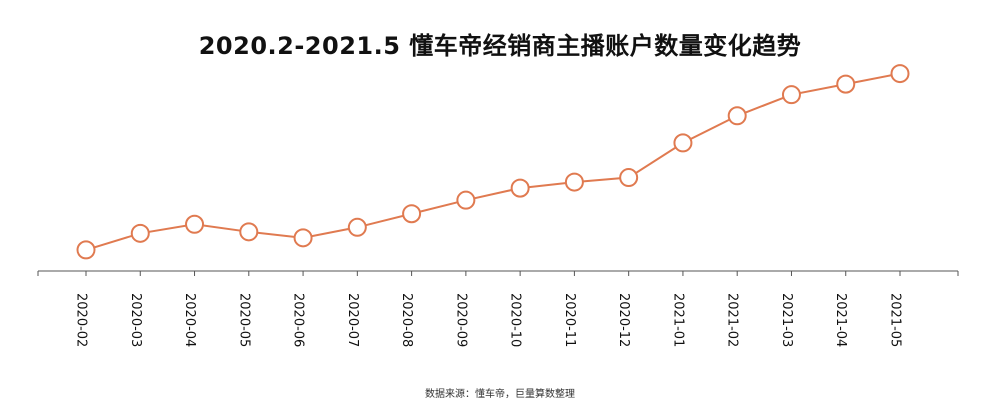  Describe the element at coordinates (406, 320) in the screenshot. I see `x-tick-label: 2020-08` at that location.